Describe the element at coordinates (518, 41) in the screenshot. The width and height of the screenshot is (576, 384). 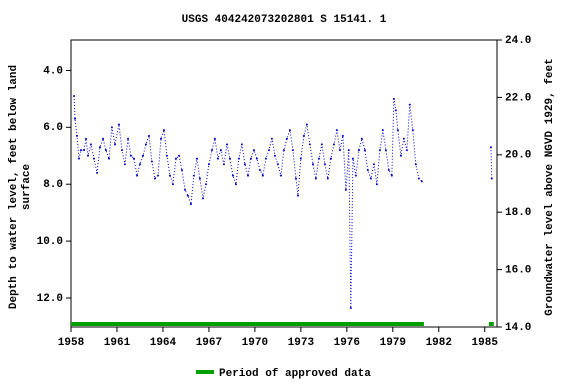
I see `y2-tick-label: 24.0` at that location.